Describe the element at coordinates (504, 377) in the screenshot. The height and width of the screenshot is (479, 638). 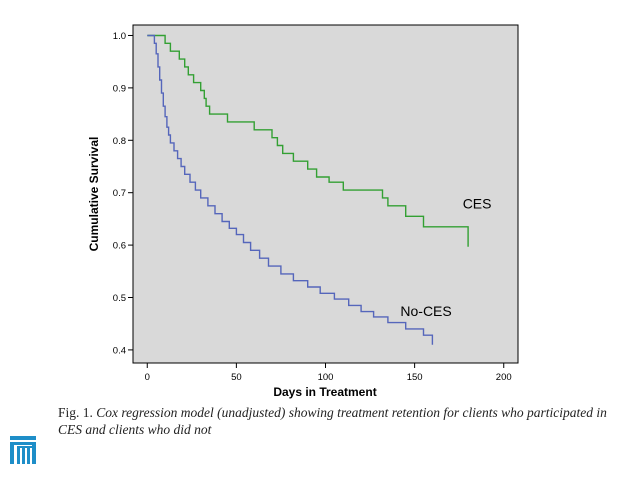
I see `x-tick-label: 200` at that location.